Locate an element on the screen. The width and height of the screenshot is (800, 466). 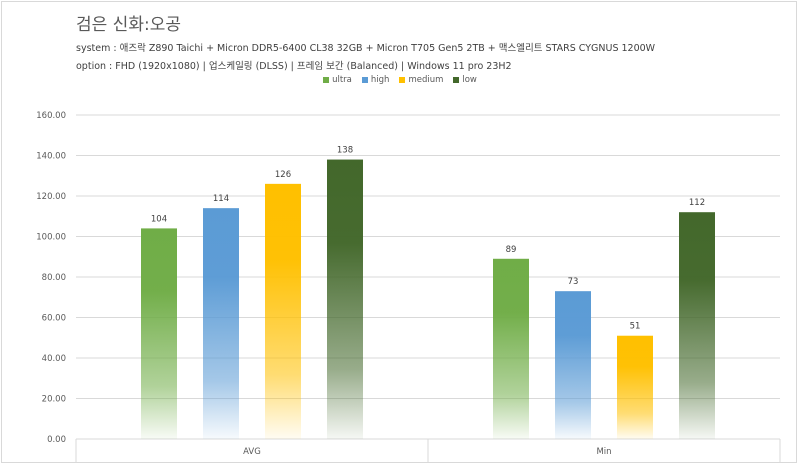
data-label-low-min: 112 is located at coordinates (697, 203).